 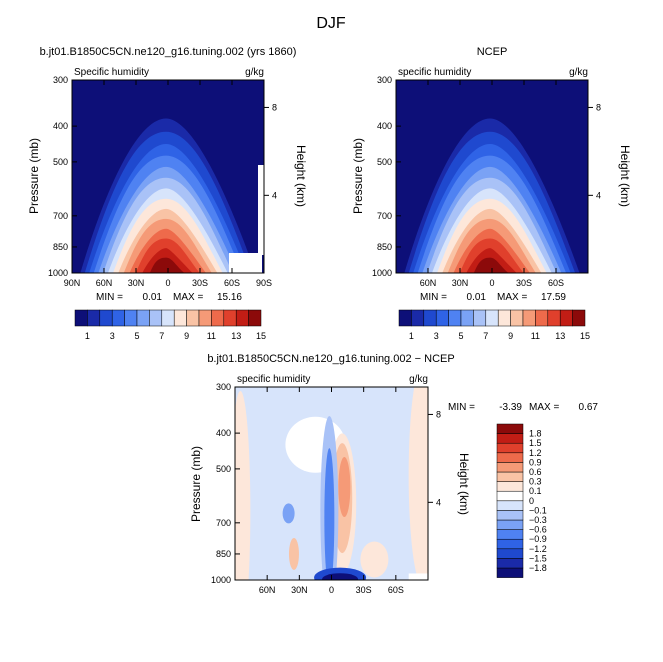 What do you see at coordinates (578, 72) in the screenshot?
I see `panel-obs-subtitle-right: g/kg` at bounding box center [578, 72].